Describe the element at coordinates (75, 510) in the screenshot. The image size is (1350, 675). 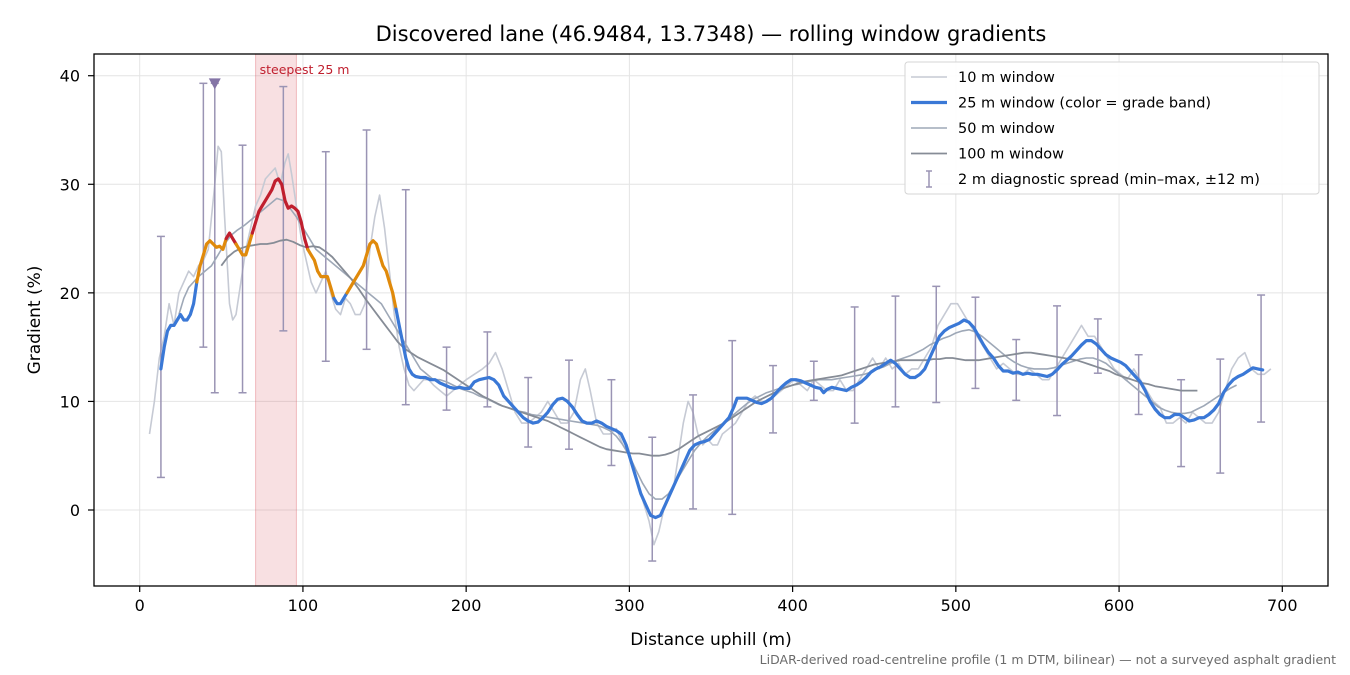
I see `y-tick-label: 0` at that location.